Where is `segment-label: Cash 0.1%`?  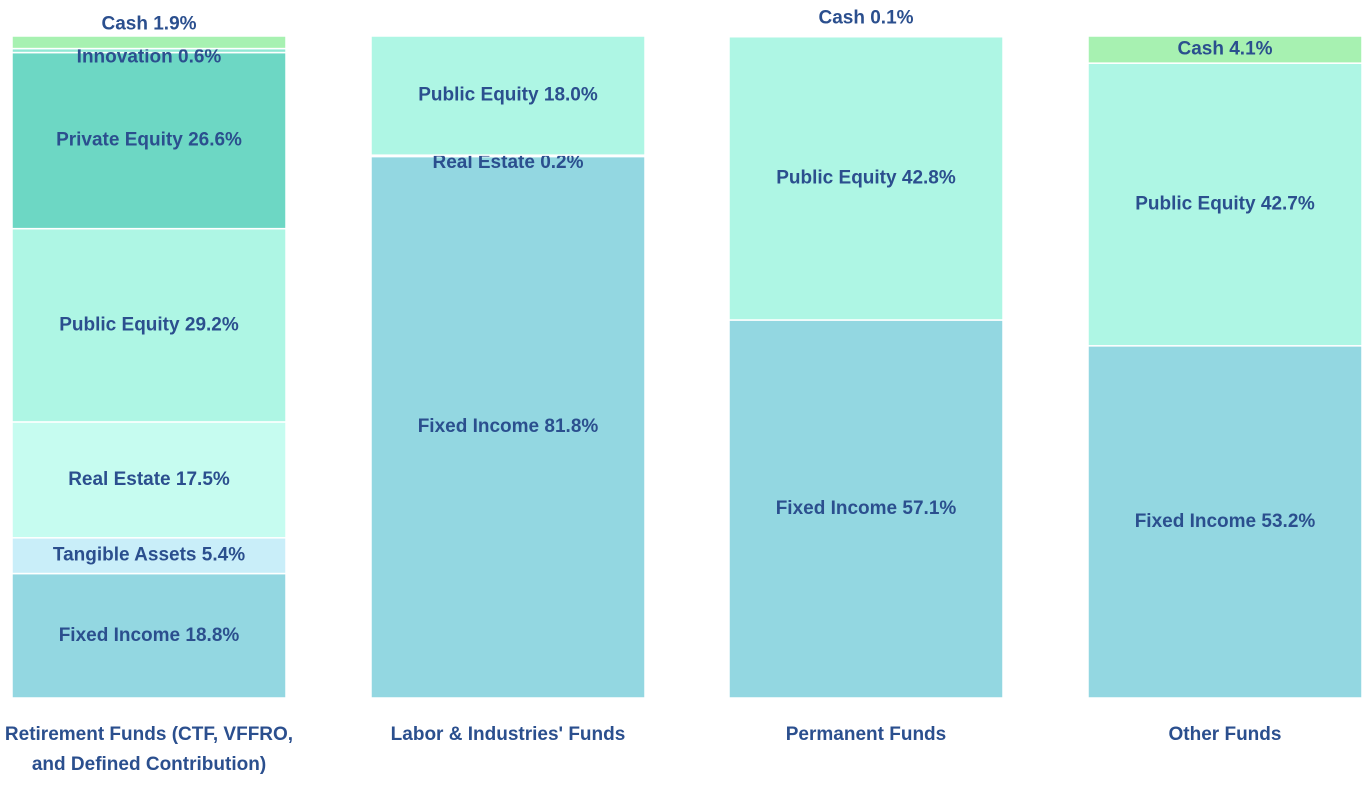
segment-label: Cash 0.1% is located at coordinates (865, 17).